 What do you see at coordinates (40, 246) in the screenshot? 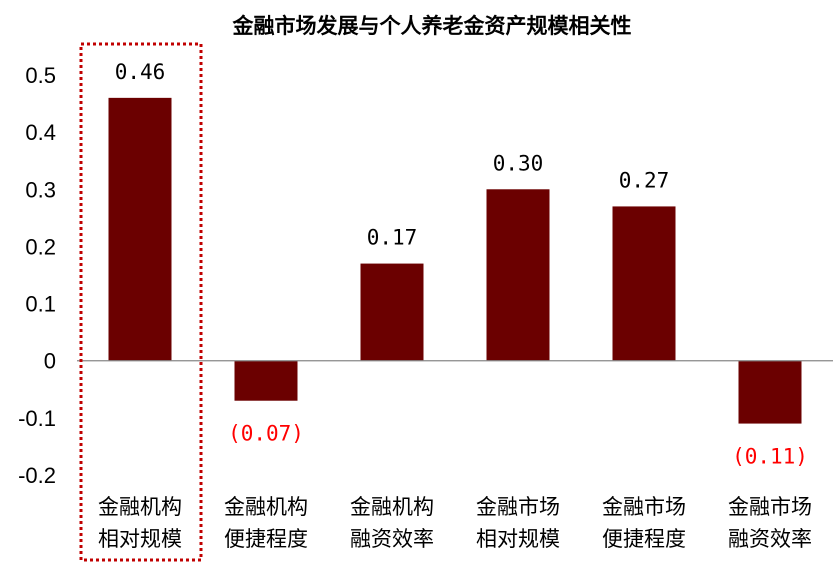
I see `y-tick-label: 0.2` at bounding box center [40, 246].